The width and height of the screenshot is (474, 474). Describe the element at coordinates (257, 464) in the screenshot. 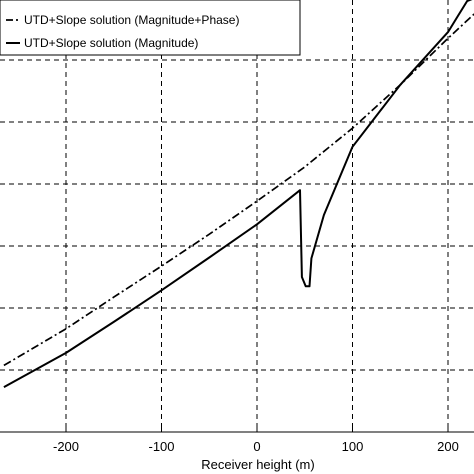

I see `x-axis-label: Receiver height (m)` at that location.